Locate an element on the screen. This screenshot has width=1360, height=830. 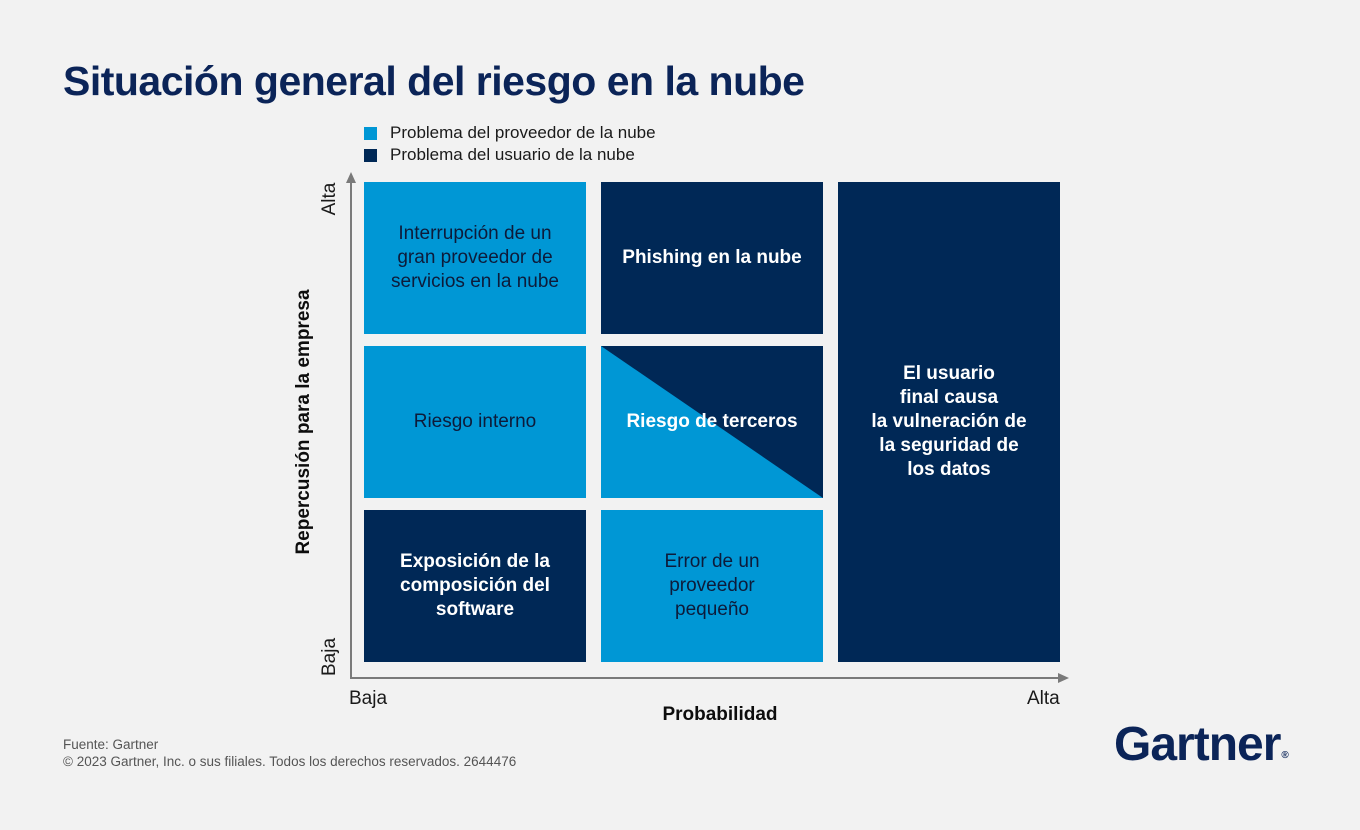
split-triangle is located at coordinates (712, 422).